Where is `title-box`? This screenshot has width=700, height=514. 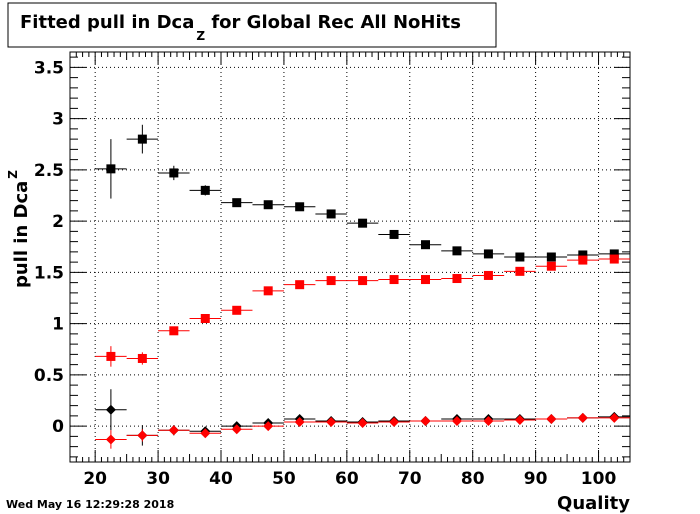
title-box is located at coordinates (252, 25).